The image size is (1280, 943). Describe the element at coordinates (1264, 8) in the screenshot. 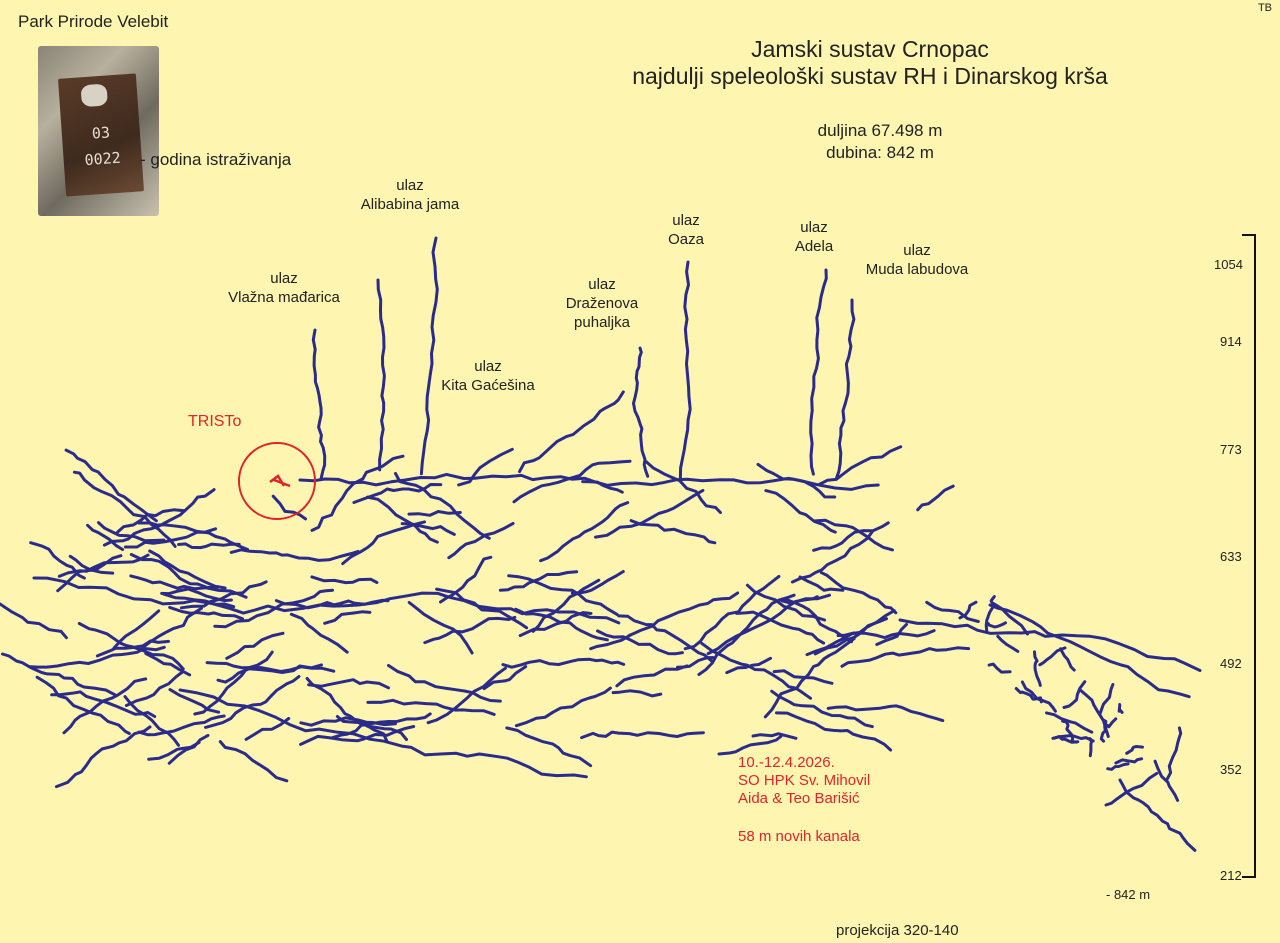

I see `corner-tag: TB` at that location.